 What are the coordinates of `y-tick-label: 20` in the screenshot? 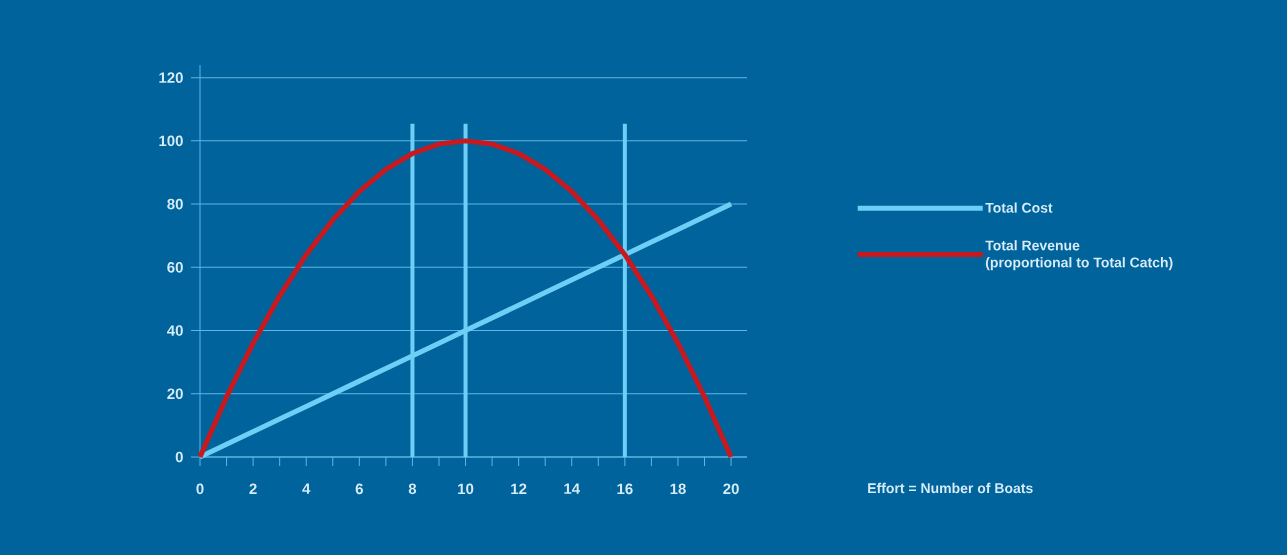 It's located at (175, 394).